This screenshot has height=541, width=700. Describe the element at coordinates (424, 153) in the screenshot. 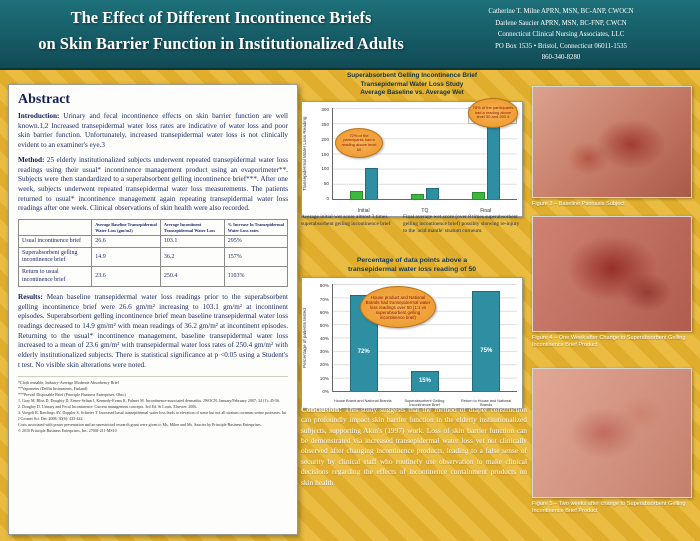

I see `bar-group-tq` at that location.